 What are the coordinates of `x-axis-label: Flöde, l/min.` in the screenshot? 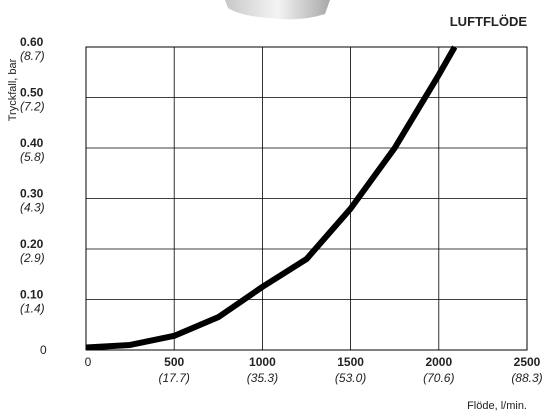 It's located at (497, 406).